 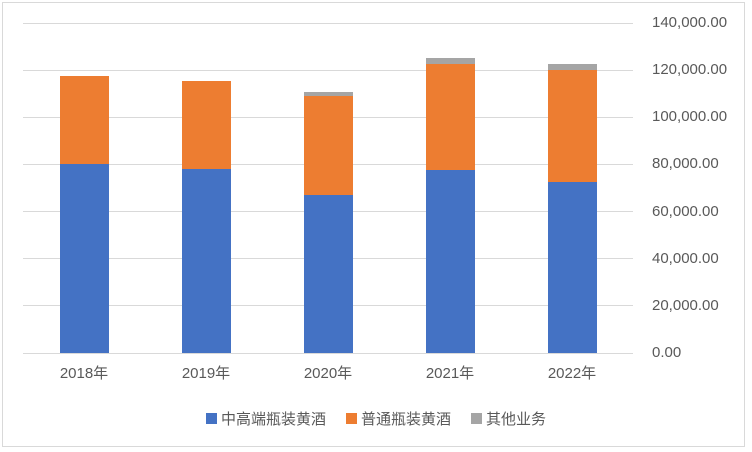 What do you see at coordinates (690, 70) in the screenshot?
I see `y-axis-label: 120,000.00` at bounding box center [690, 70].